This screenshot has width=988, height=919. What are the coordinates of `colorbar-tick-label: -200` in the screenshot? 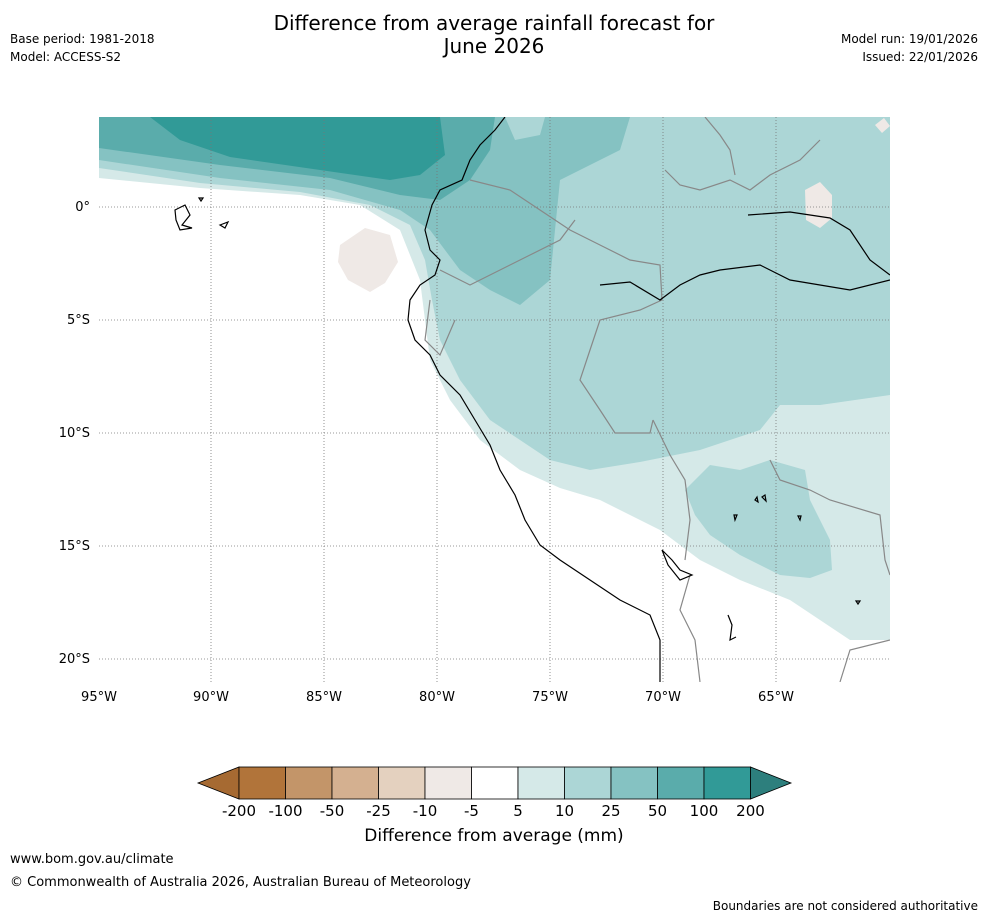 It's located at (239, 811).